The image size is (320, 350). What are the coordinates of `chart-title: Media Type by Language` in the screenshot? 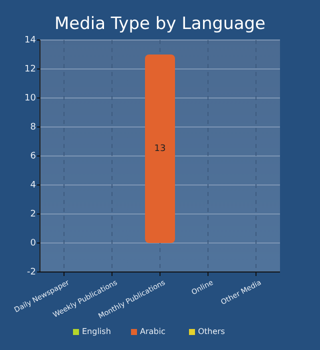 It's located at (160, 24).